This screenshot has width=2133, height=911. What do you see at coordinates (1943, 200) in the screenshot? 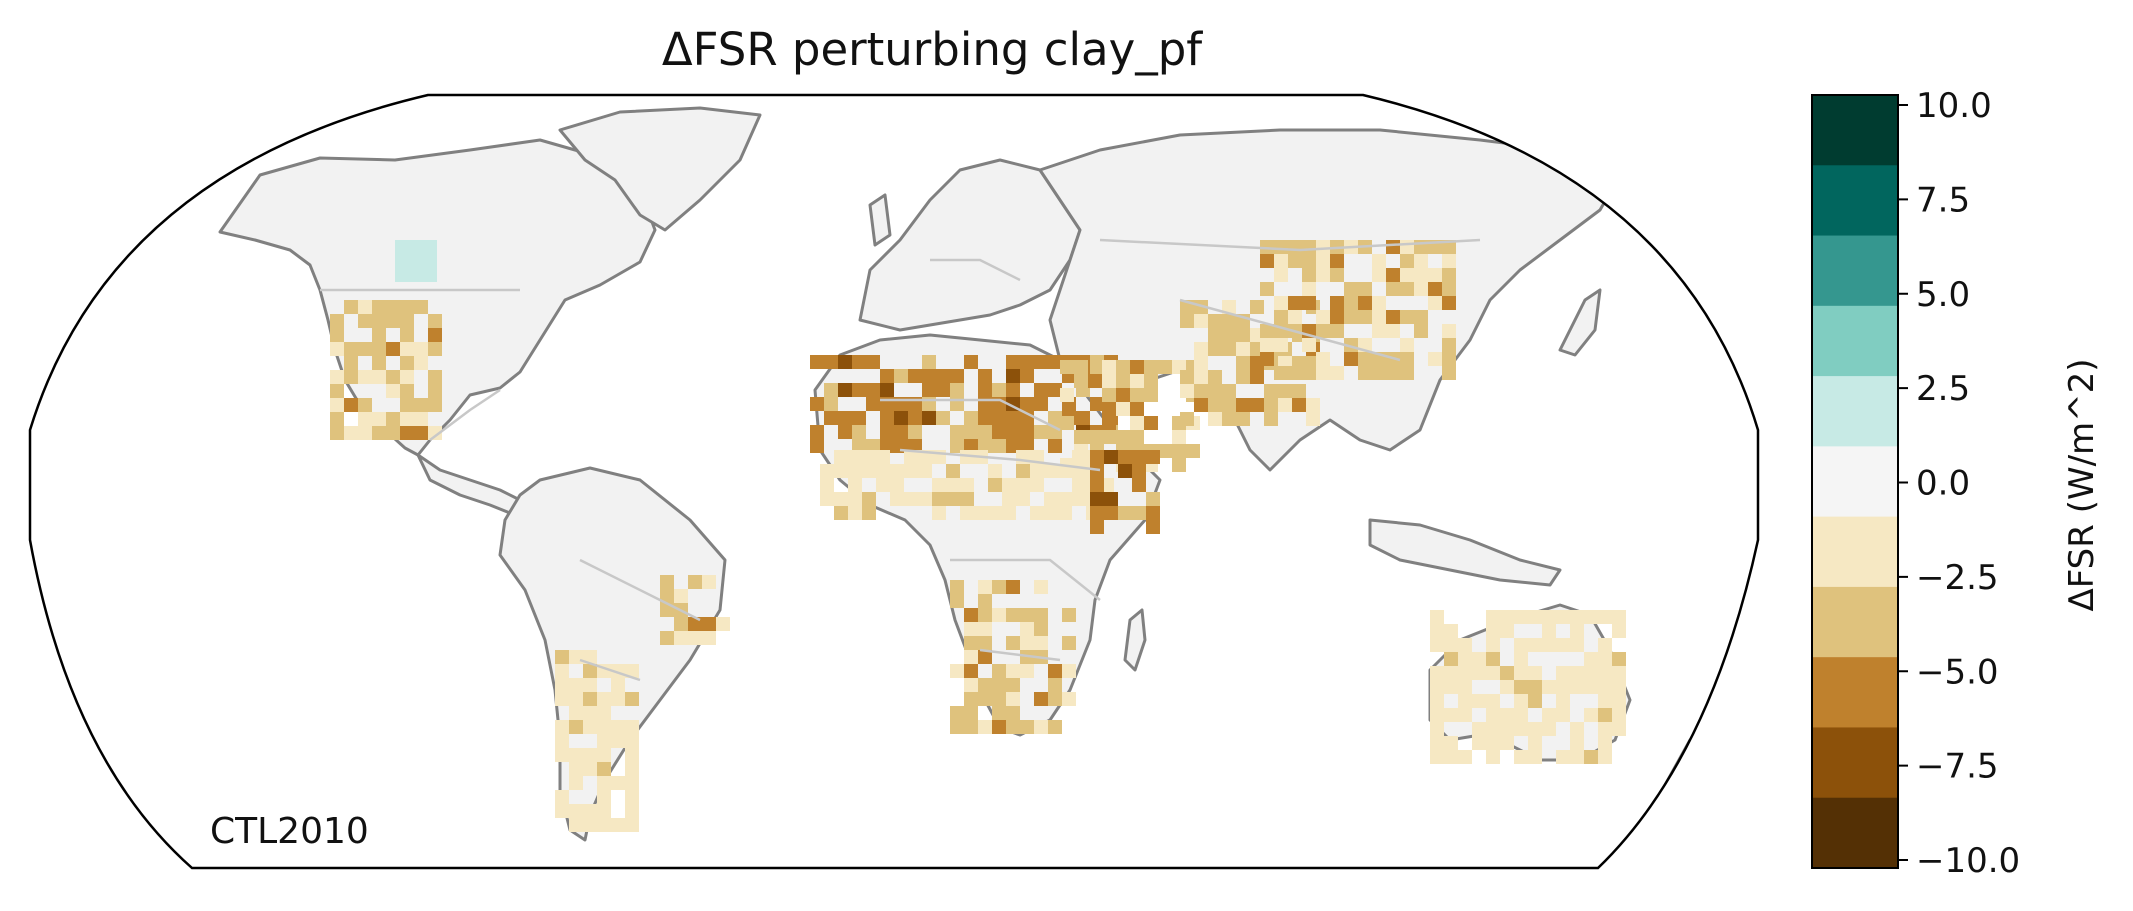
I see `colorbar-tick-label: 7.5` at bounding box center [1943, 200].